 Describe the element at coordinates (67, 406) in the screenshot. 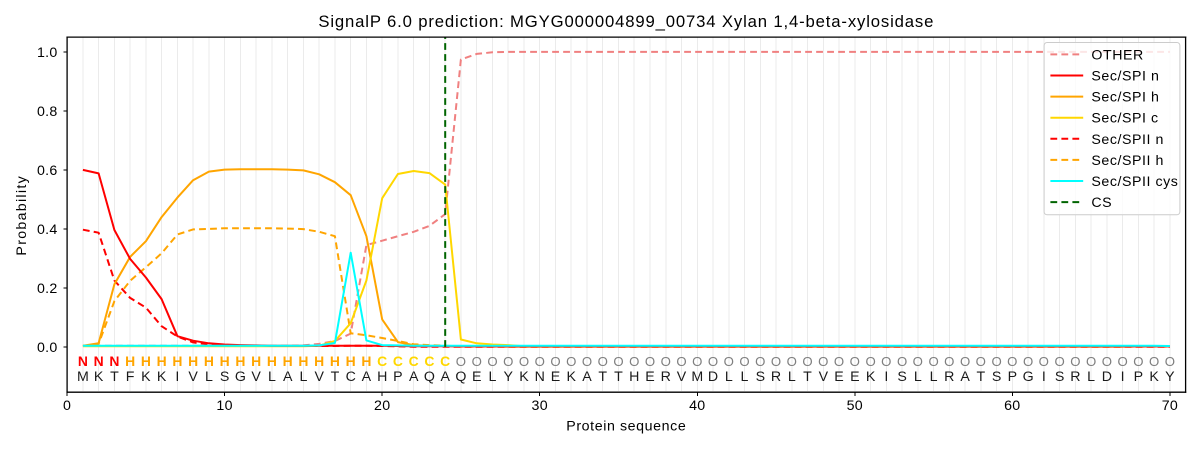

I see `svg-text: 0` at that location.